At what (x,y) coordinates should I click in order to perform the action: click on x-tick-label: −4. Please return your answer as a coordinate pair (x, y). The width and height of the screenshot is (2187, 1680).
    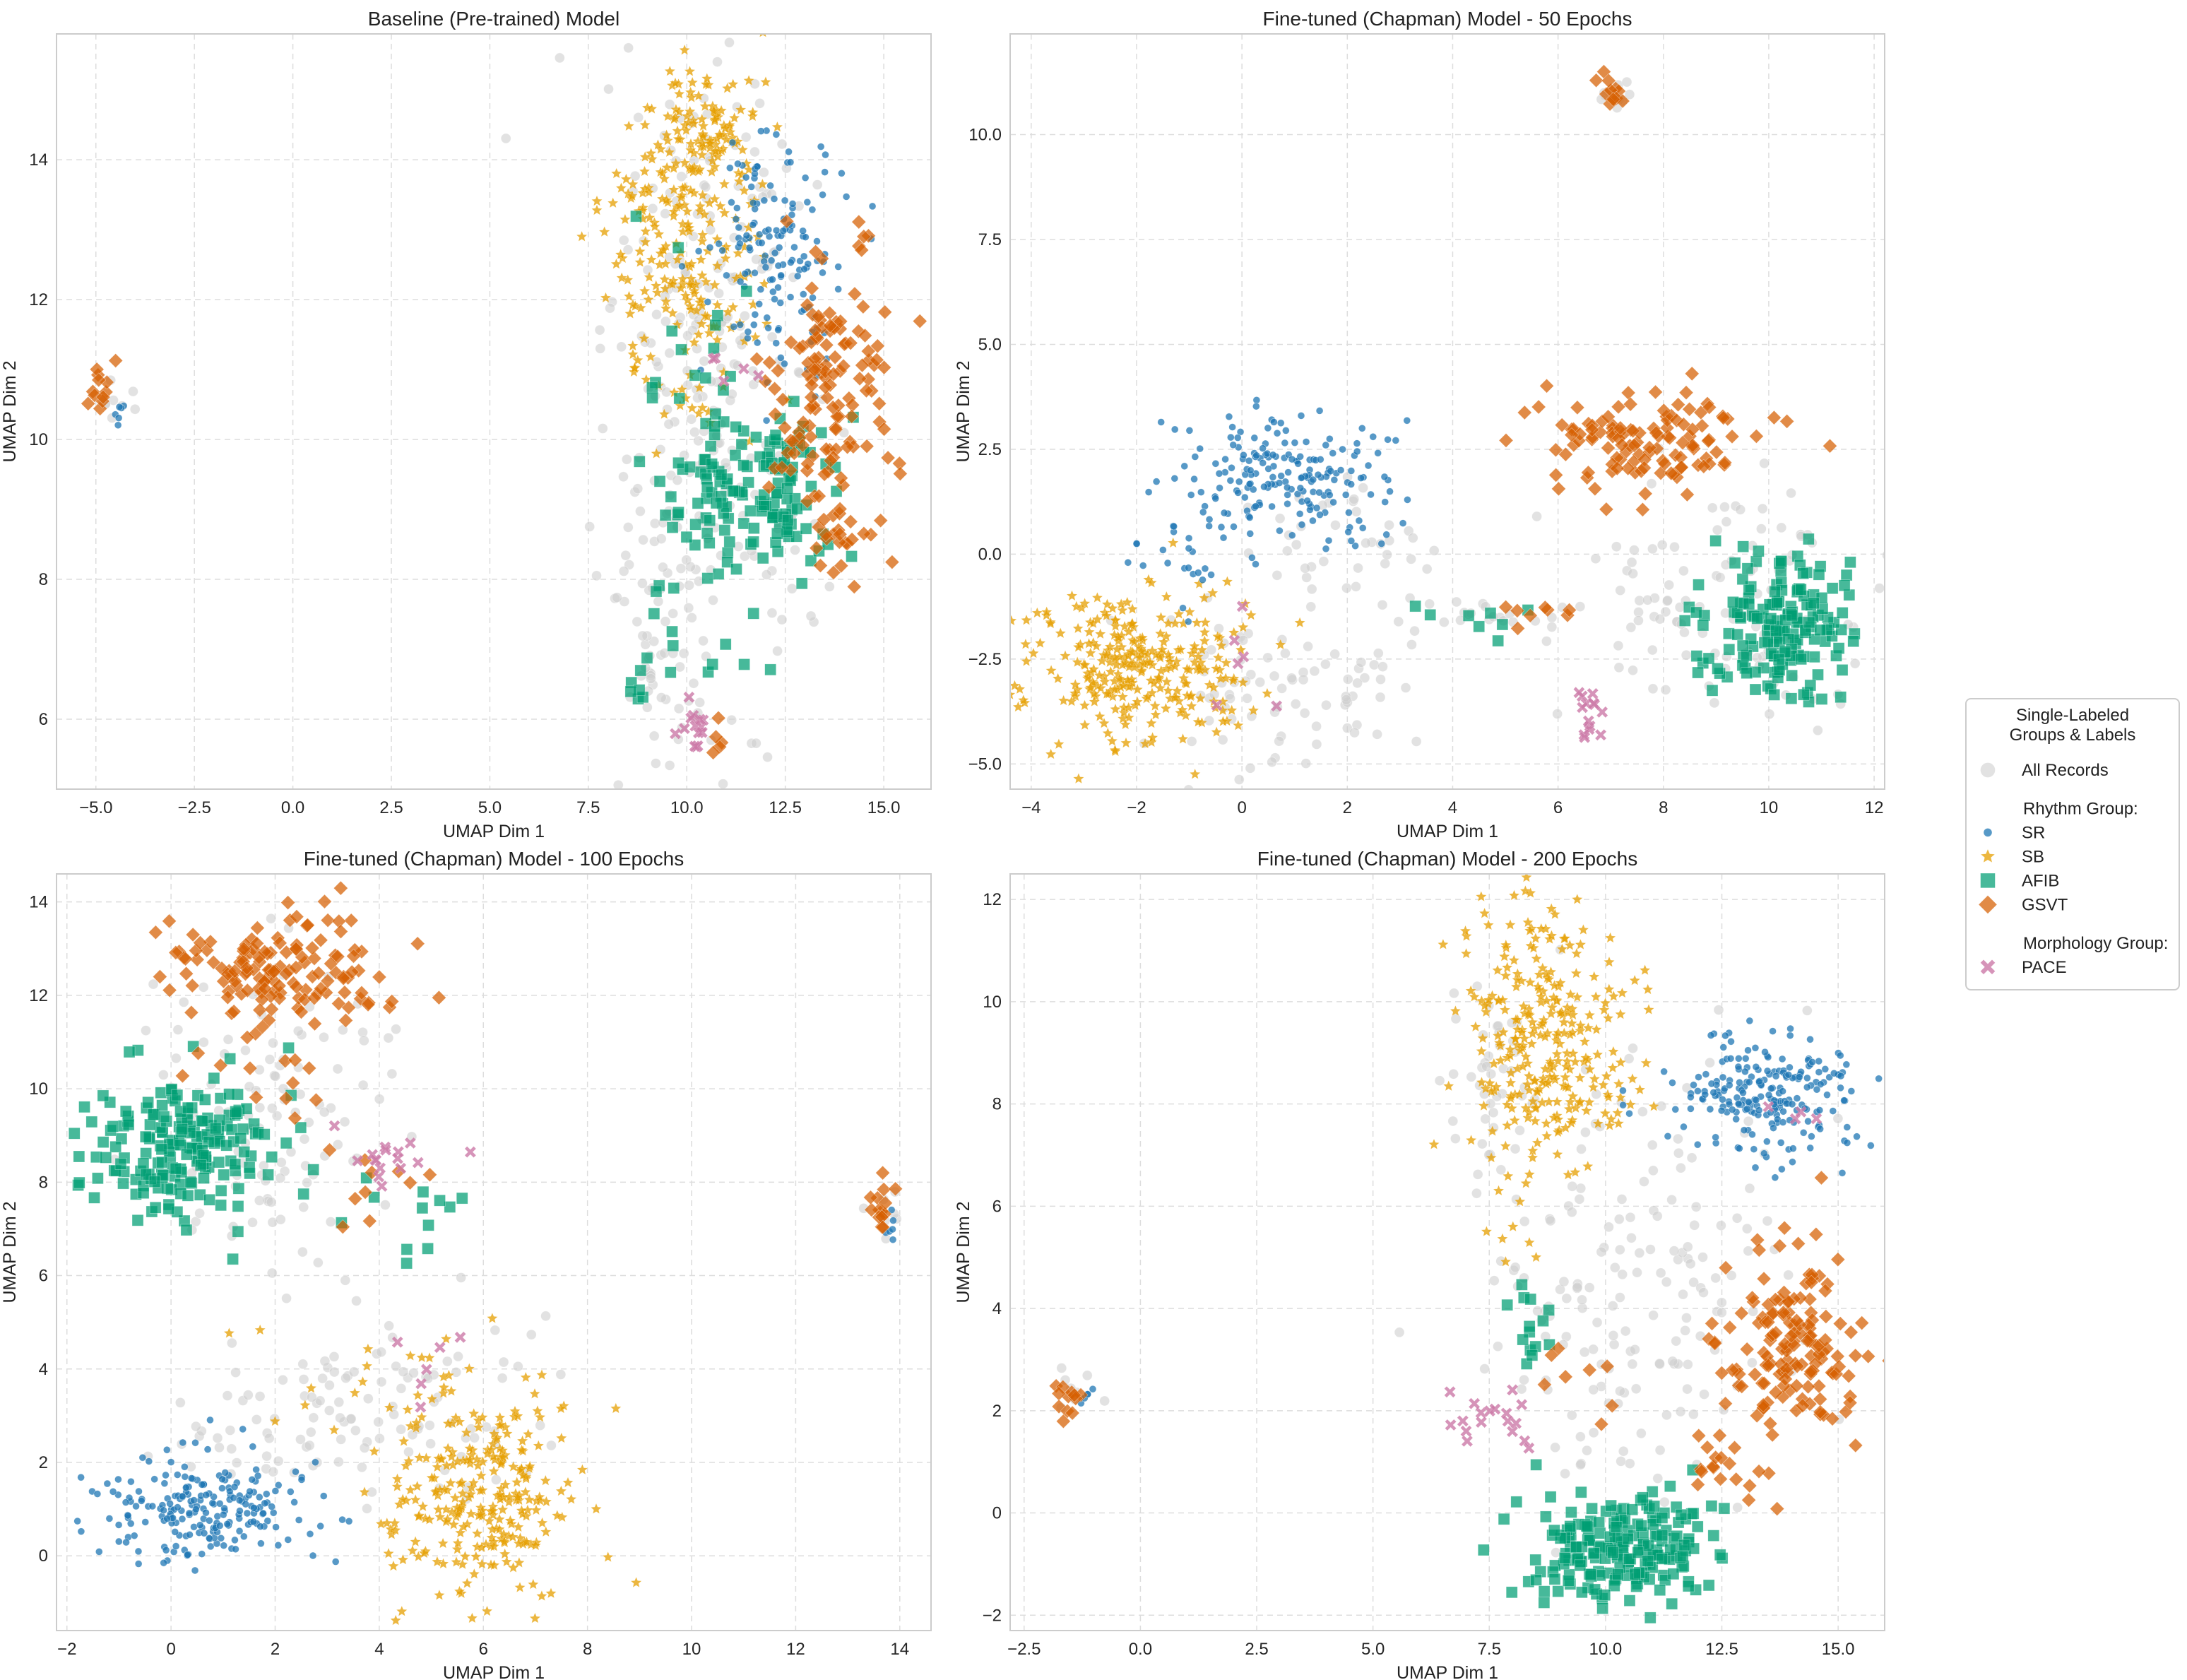
    Looking at the image, I should click on (1031, 807).